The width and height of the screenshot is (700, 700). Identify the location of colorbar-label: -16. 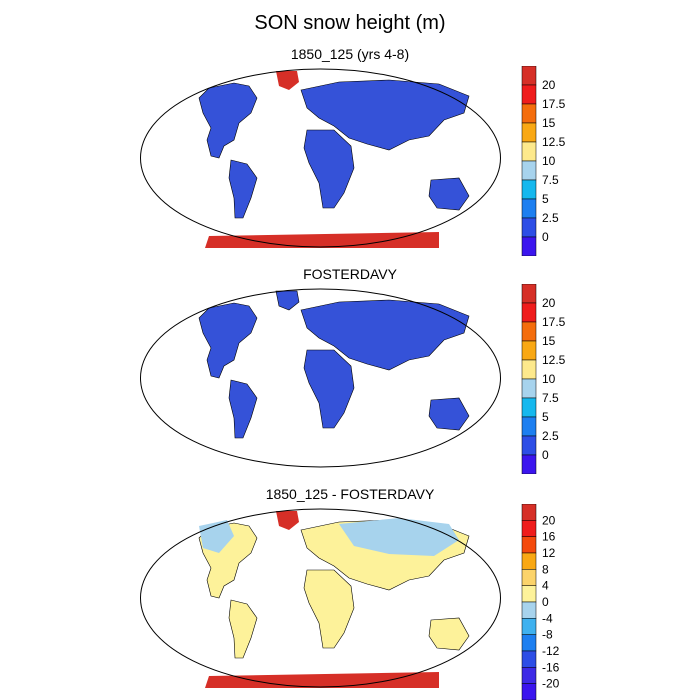
(551, 667).